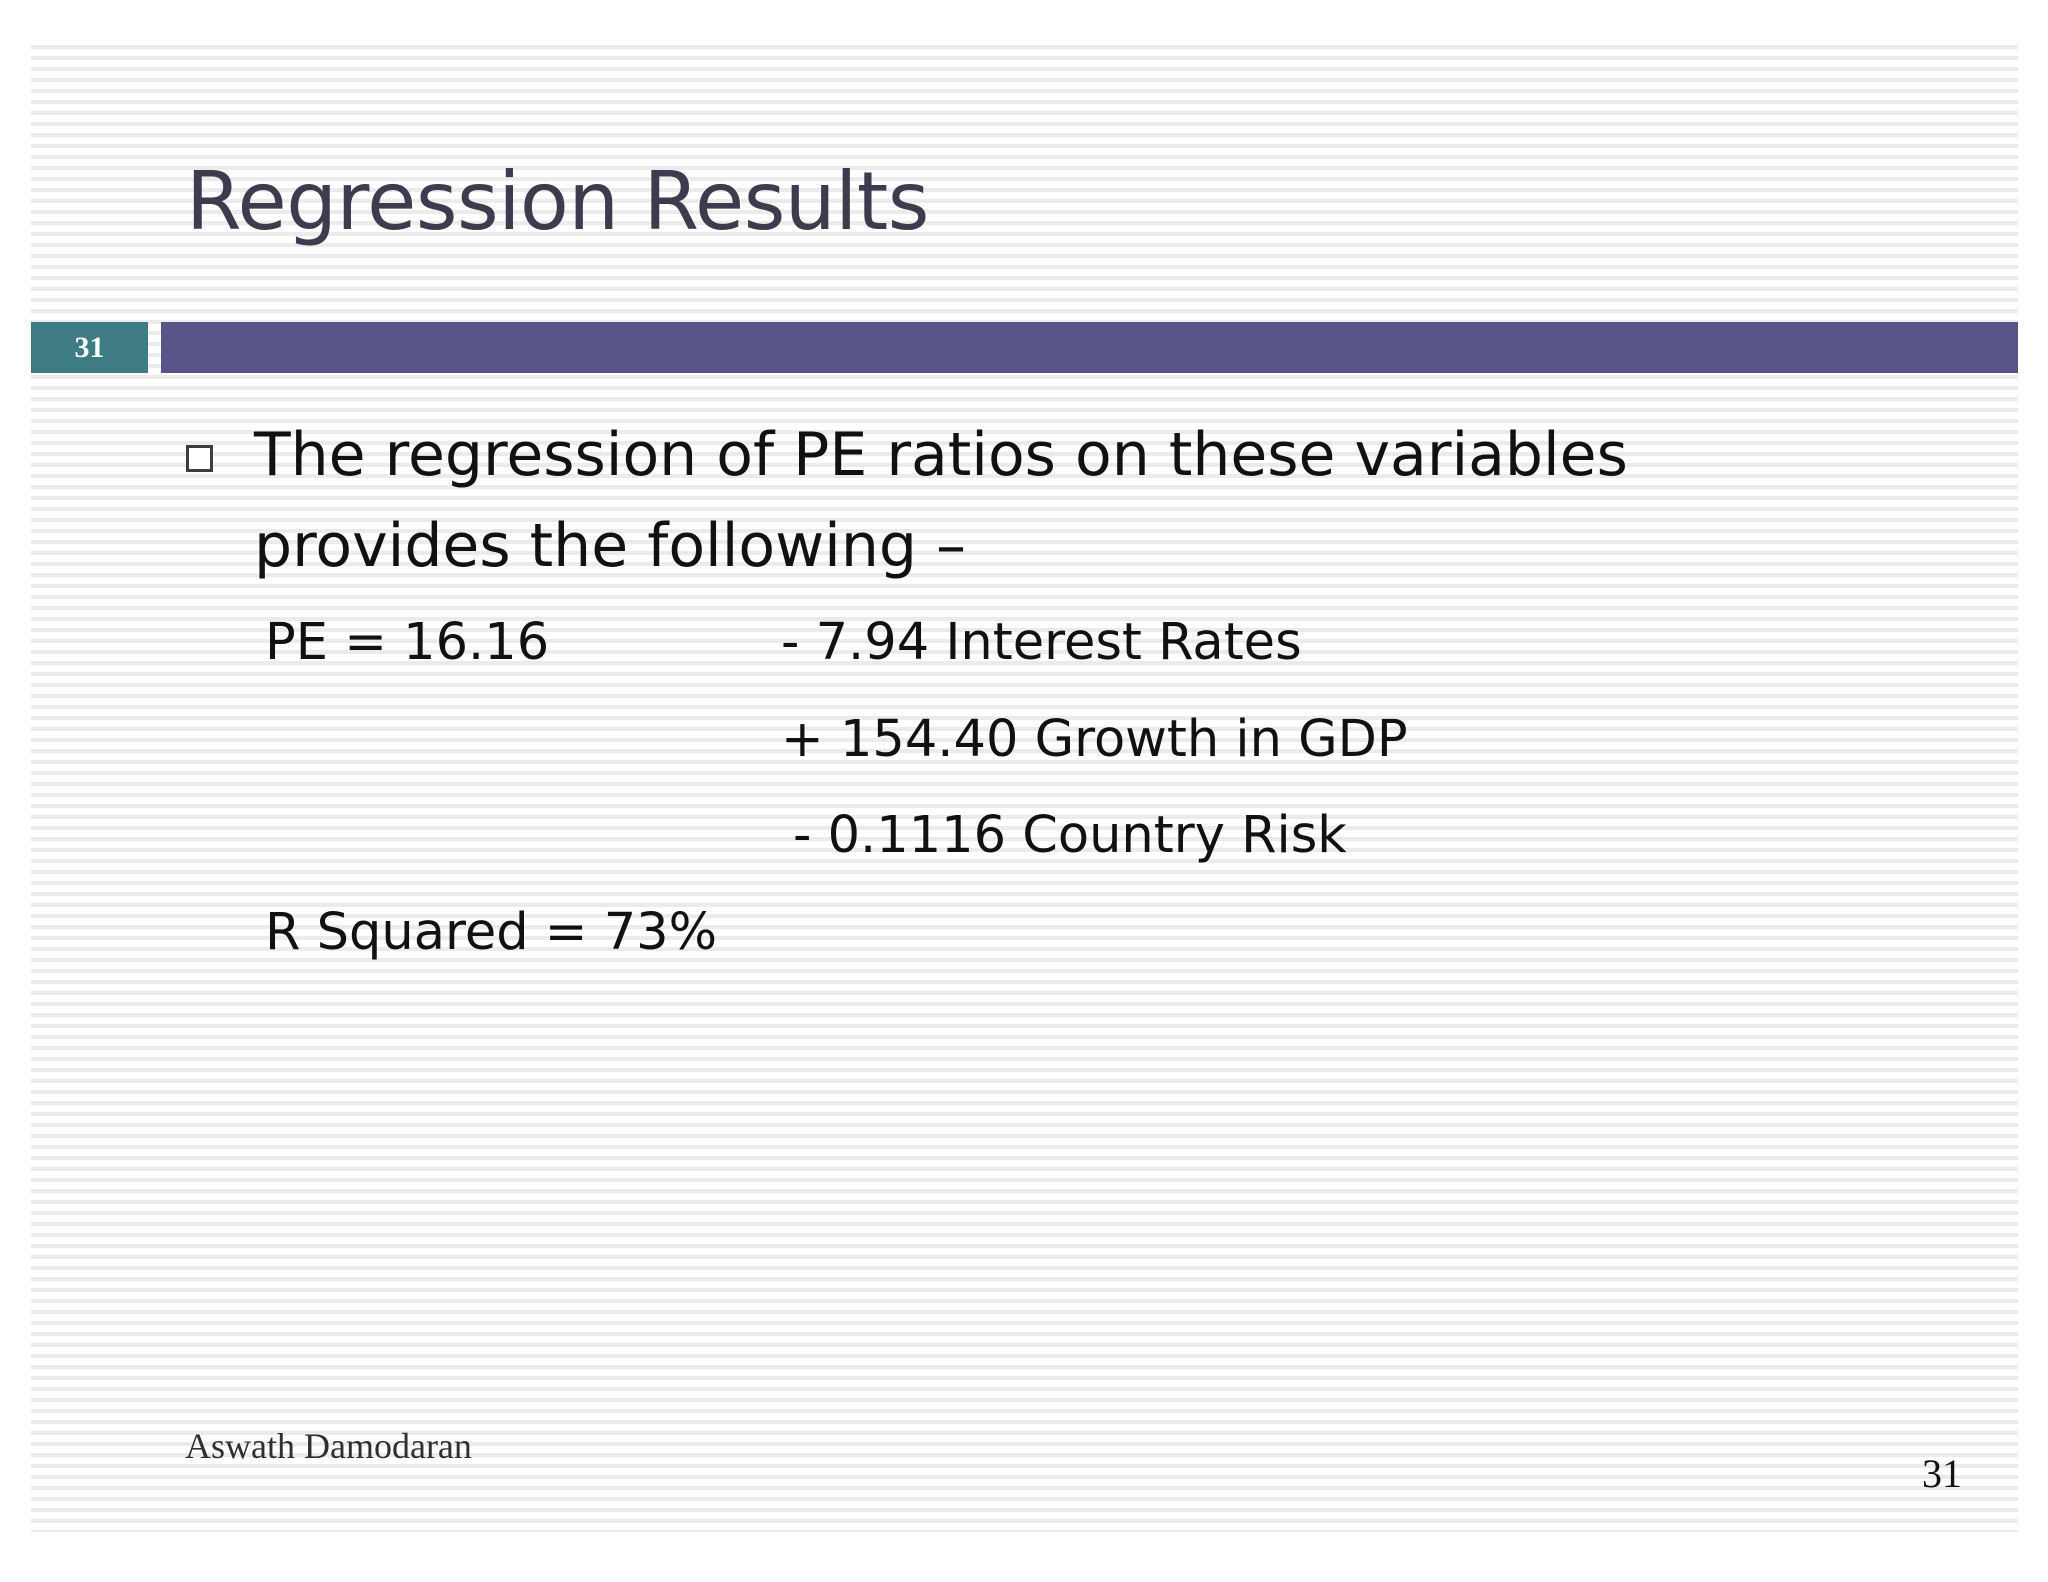 This screenshot has height=1582, width=2048. Describe the element at coordinates (89, 347) in the screenshot. I see `slide-number-badge: 31` at that location.